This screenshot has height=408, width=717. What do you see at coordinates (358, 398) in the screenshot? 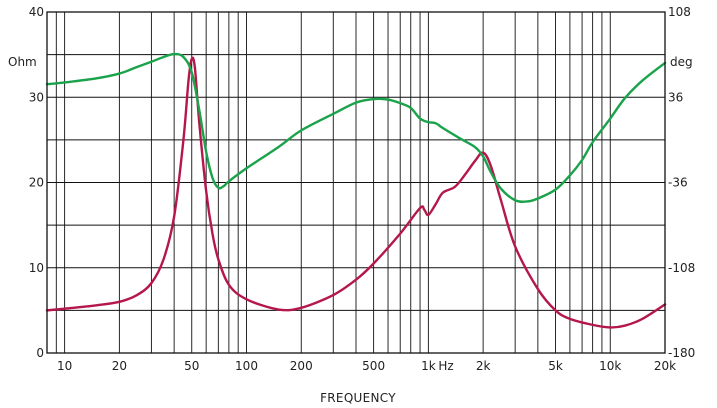
I see `x-axis-label: FREQUENCY` at bounding box center [358, 398].